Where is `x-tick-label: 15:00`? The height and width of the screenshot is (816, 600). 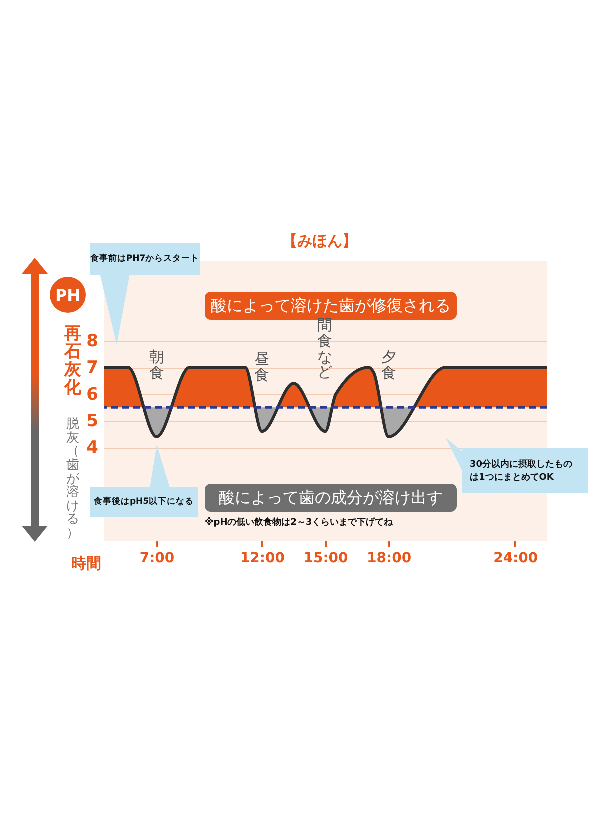 x-tick-label: 15:00 is located at coordinates (326, 558).